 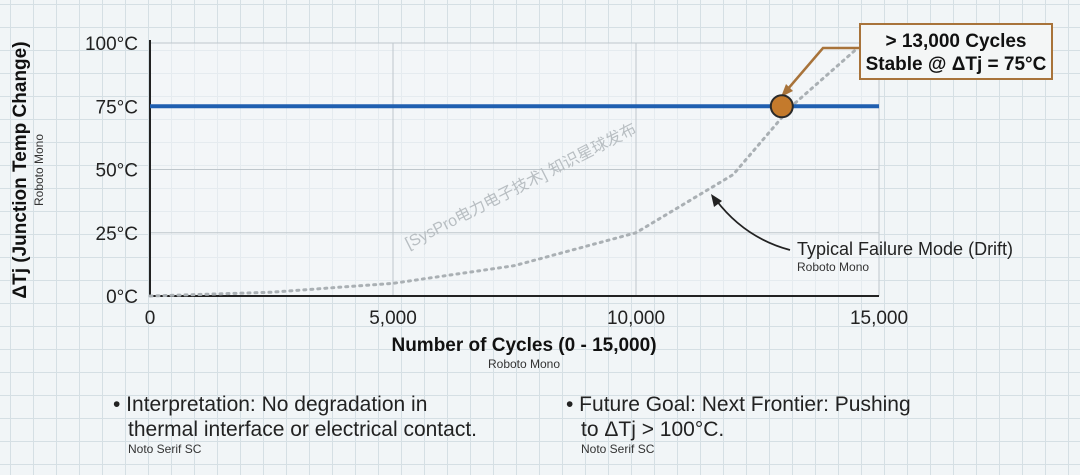 I want to click on callout-line-1: > 13,000 Cycles, so click(x=956, y=41).